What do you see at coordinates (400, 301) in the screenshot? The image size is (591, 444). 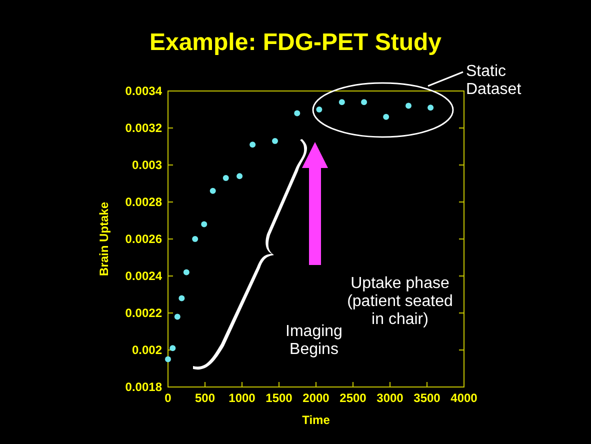 I see `annotation: Uptake phase (patient seated in chair)` at bounding box center [400, 301].